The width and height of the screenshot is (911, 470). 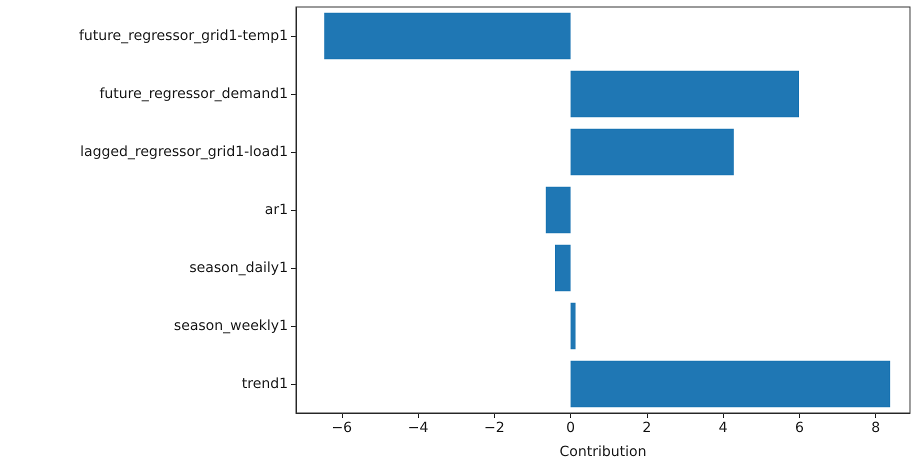 What do you see at coordinates (193, 94) in the screenshot?
I see `y-tick-label: future_regressor_demand1` at bounding box center [193, 94].